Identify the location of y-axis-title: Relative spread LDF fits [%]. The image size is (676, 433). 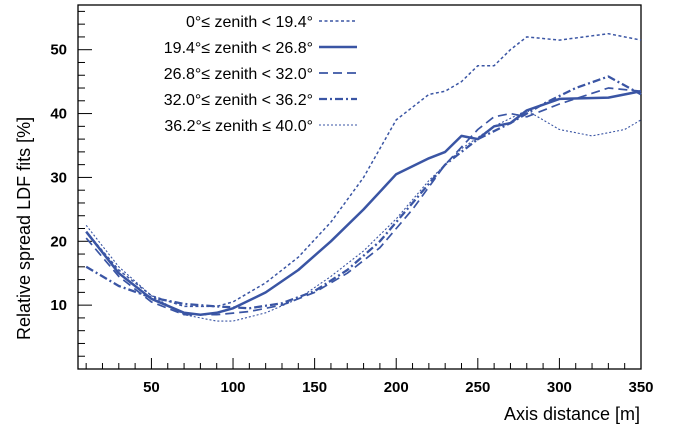
(24, 228).